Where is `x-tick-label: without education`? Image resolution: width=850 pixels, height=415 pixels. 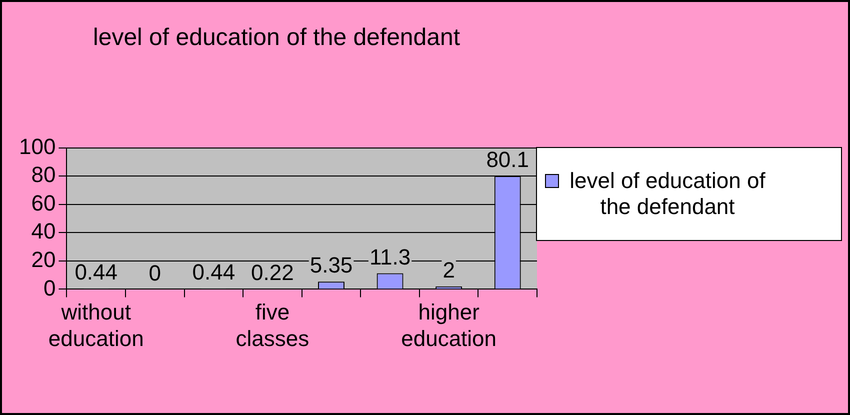
x-tick-label: without education is located at coordinates (96, 325).